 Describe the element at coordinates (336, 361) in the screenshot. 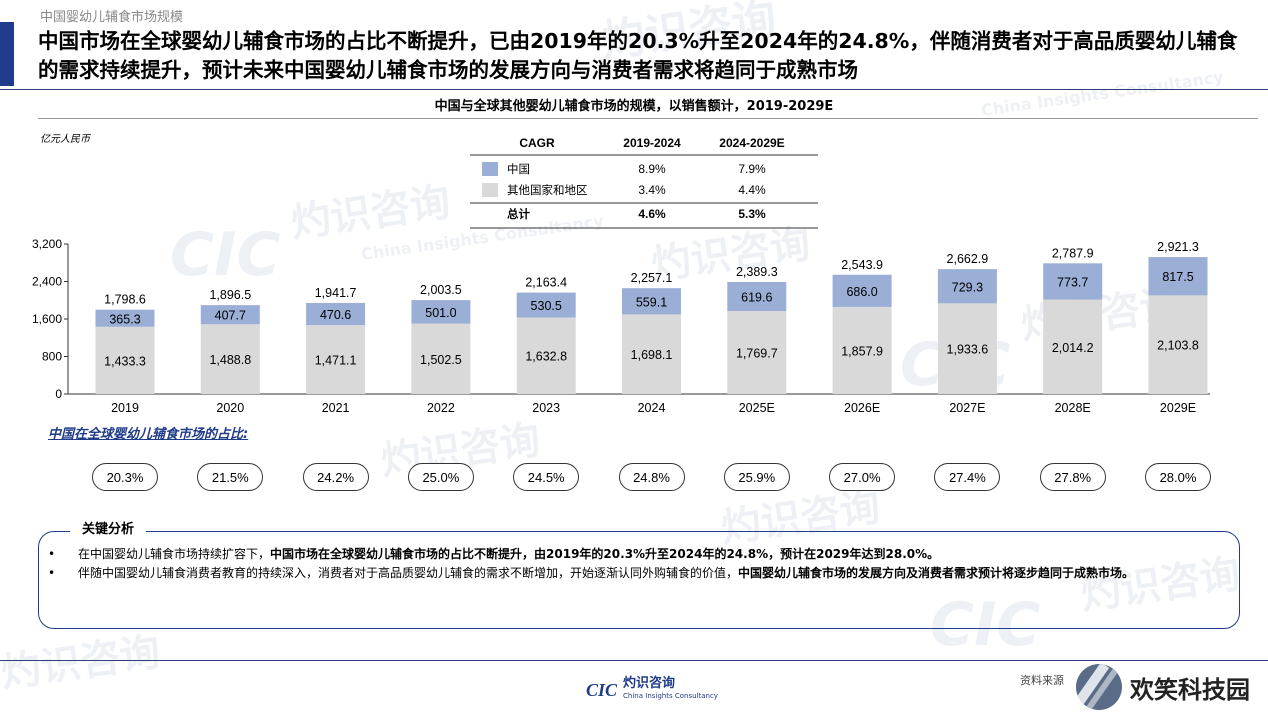

I see `data-label-other: 1,471.1` at that location.